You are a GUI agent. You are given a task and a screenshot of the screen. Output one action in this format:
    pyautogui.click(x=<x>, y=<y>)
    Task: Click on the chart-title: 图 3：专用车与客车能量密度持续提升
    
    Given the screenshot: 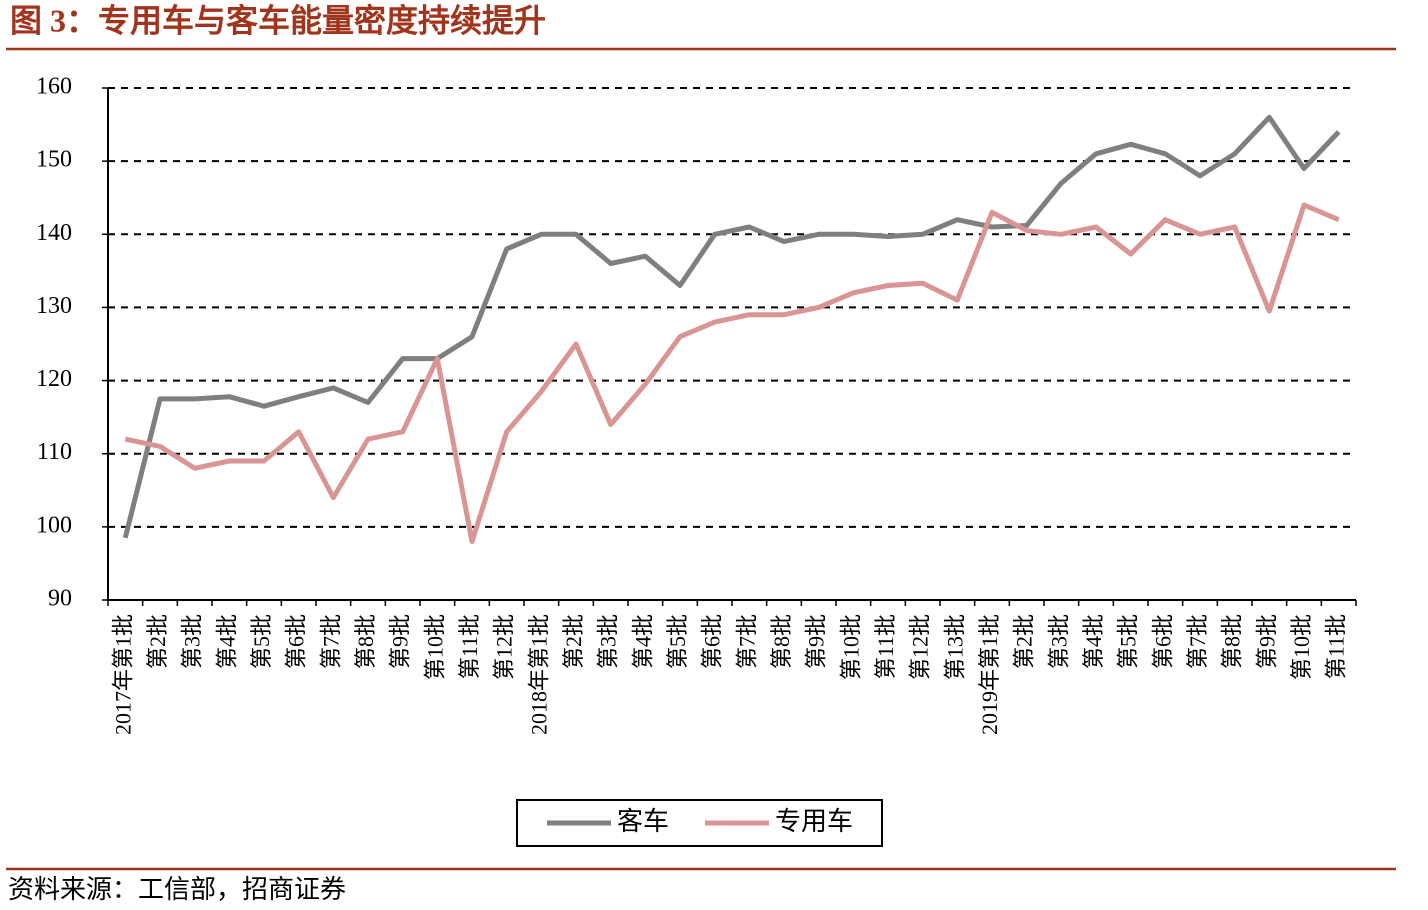 What is the action you would take?
    pyautogui.click(x=278, y=20)
    